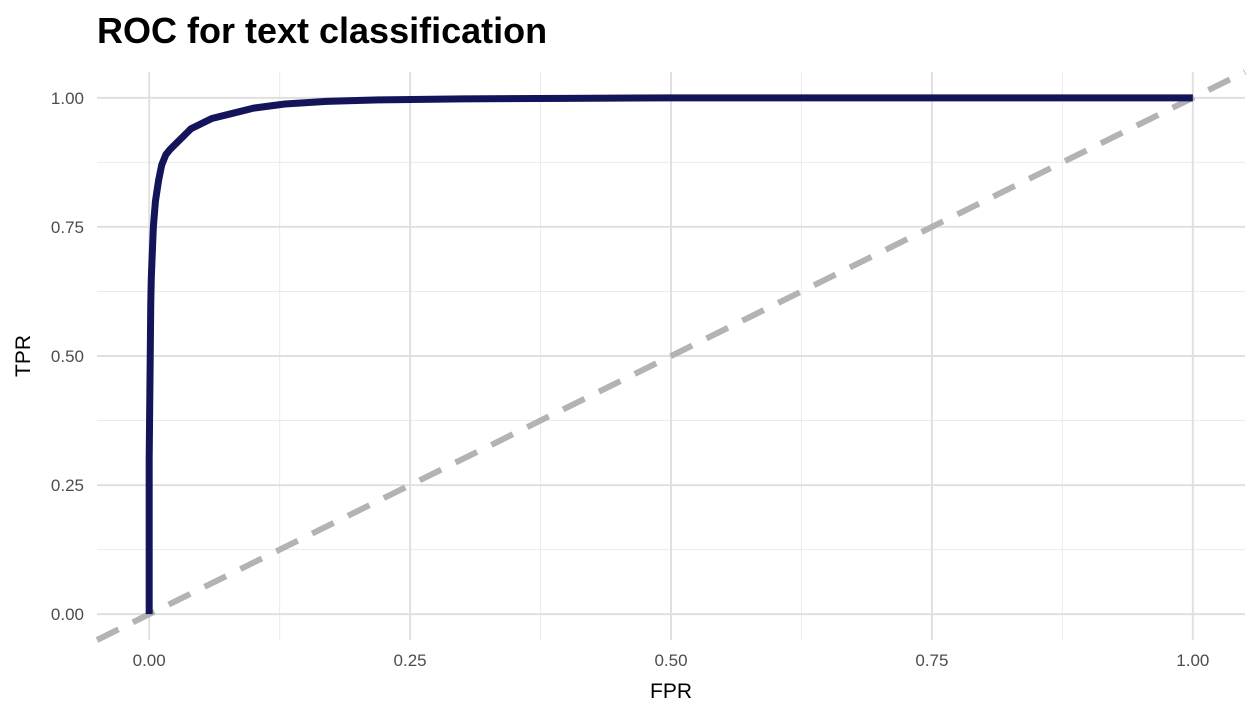  What do you see at coordinates (1192, 660) in the screenshot?
I see `x-tick-label: 1.00` at bounding box center [1192, 660].